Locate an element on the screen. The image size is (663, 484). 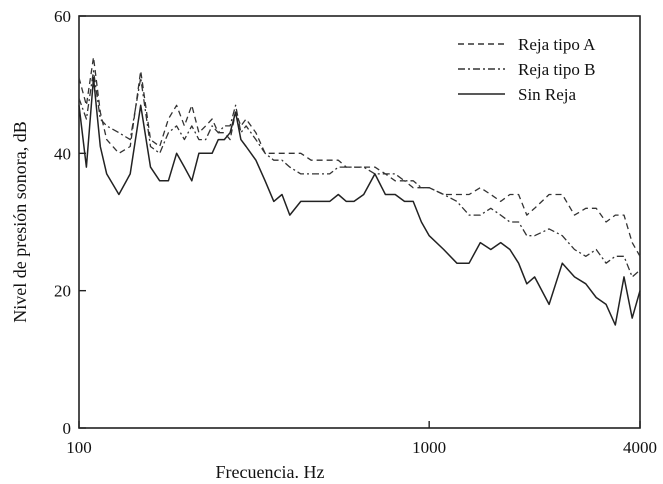
y-tick-label: 60 is located at coordinates (62, 16).